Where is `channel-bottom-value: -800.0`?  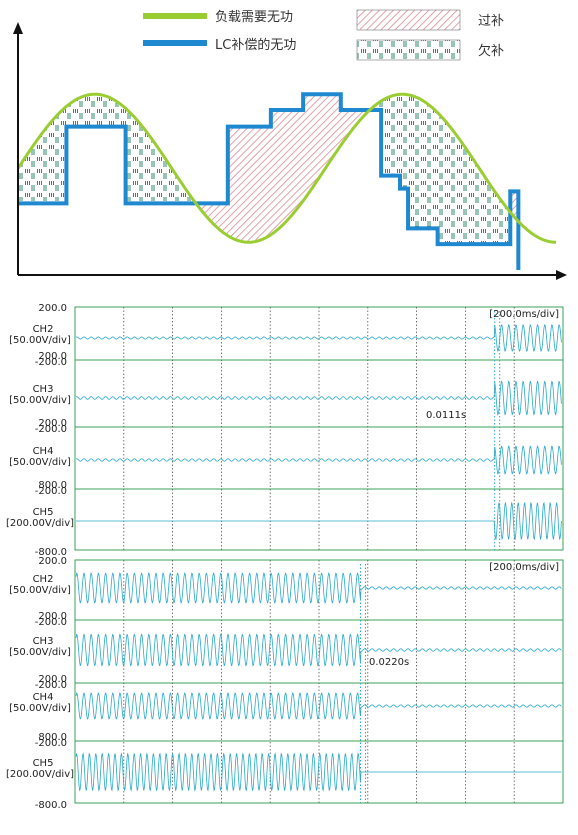
channel-bottom-value: -800.0 is located at coordinates (51, 552).